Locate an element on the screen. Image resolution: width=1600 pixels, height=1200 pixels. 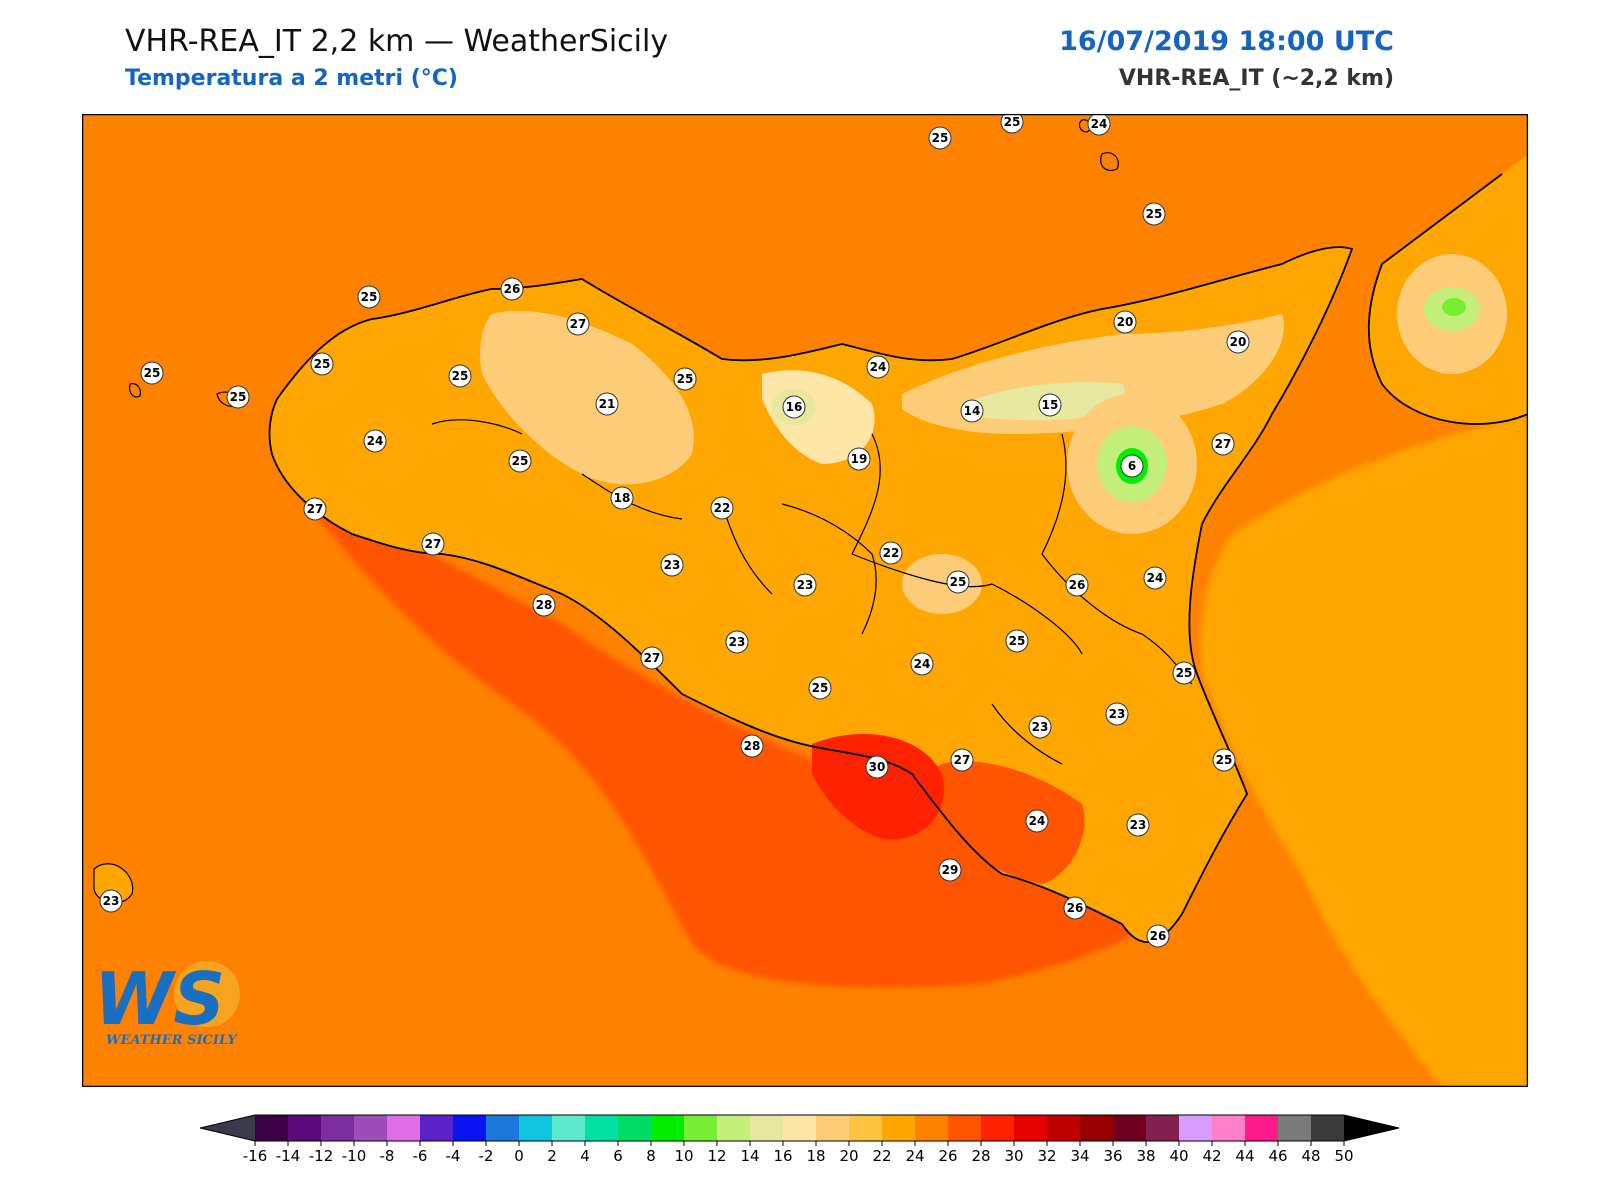
colorbar-tick-label: 4 is located at coordinates (585, 1156).